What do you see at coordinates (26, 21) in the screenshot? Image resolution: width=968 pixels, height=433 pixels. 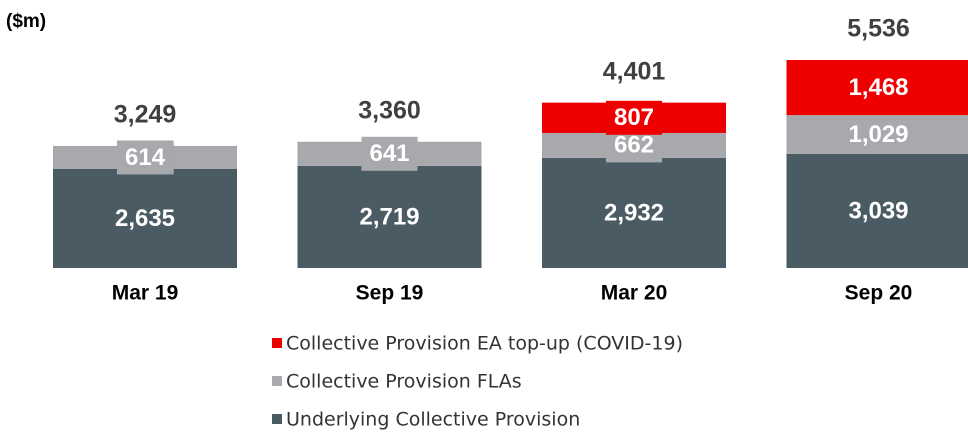 I see `axis-unit-label: ($m)` at bounding box center [26, 21].